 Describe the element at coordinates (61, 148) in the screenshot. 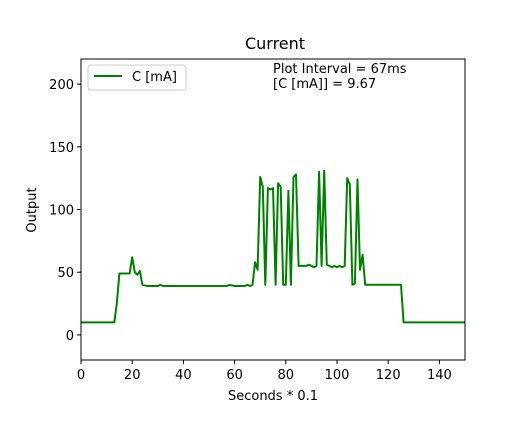

I see `y-tick-label: 150` at that location.